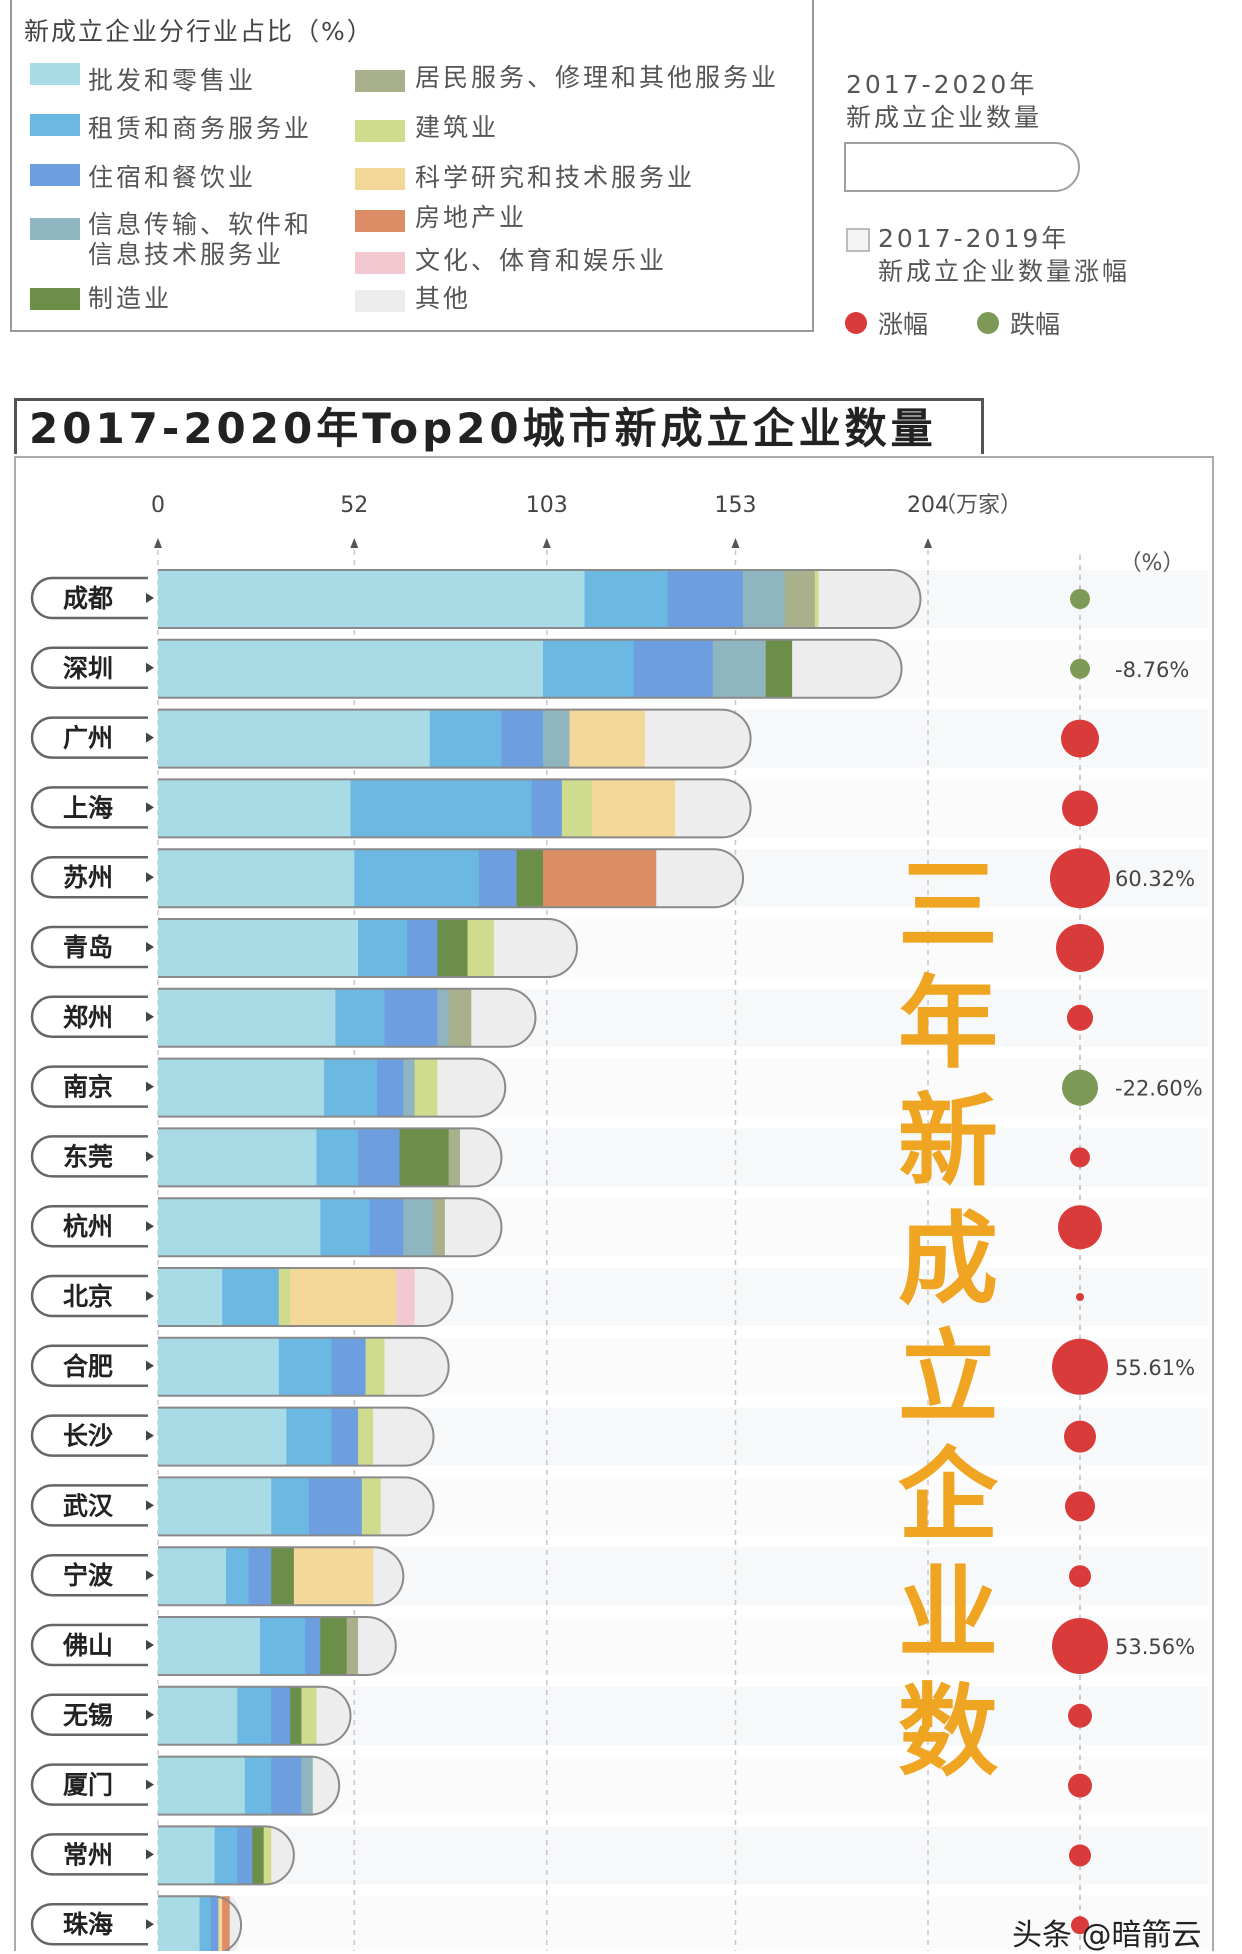  I want to click on bar-row-宁波, so click(281, 1576).